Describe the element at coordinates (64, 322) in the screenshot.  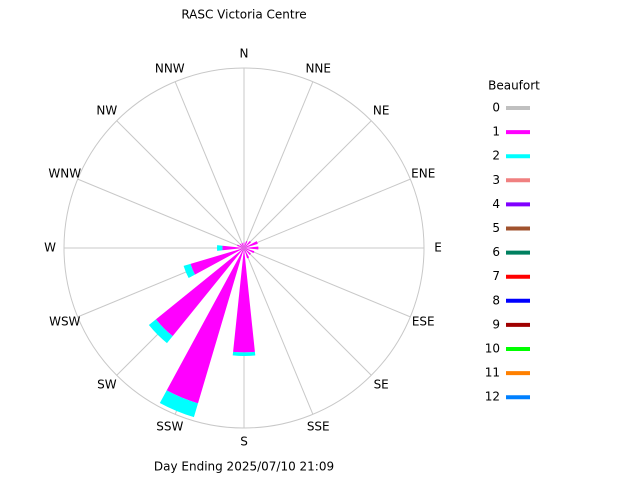
I see `direction-label: WSW` at that location.